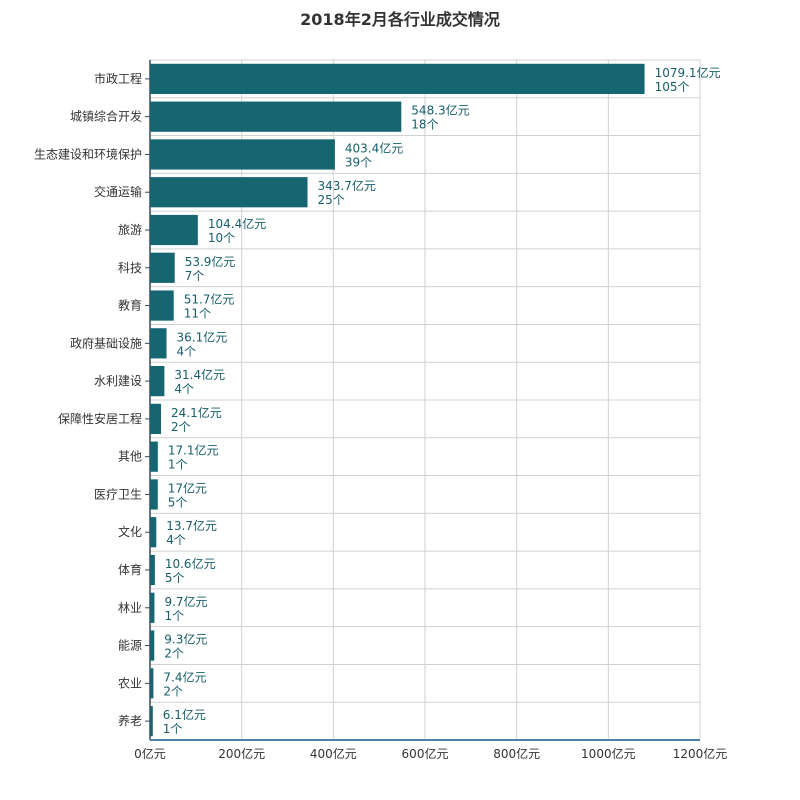 This screenshot has height=800, width=800. What do you see at coordinates (185, 601) in the screenshot?
I see `value-label: 9.7亿元` at bounding box center [185, 601].